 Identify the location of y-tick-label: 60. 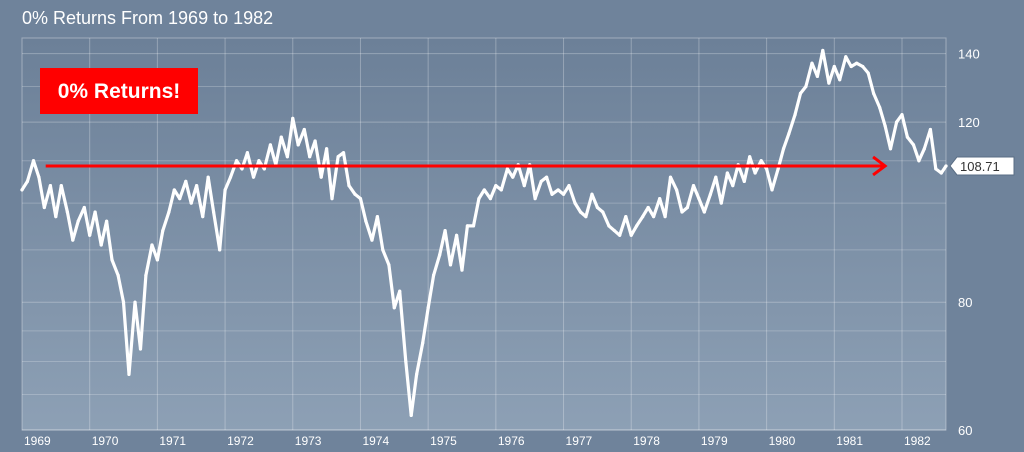
(965, 430).